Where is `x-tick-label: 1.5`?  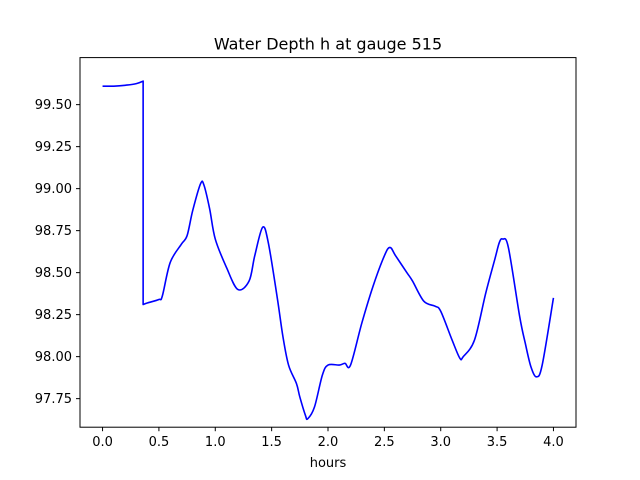
x-tick-label: 1.5 is located at coordinates (271, 442).